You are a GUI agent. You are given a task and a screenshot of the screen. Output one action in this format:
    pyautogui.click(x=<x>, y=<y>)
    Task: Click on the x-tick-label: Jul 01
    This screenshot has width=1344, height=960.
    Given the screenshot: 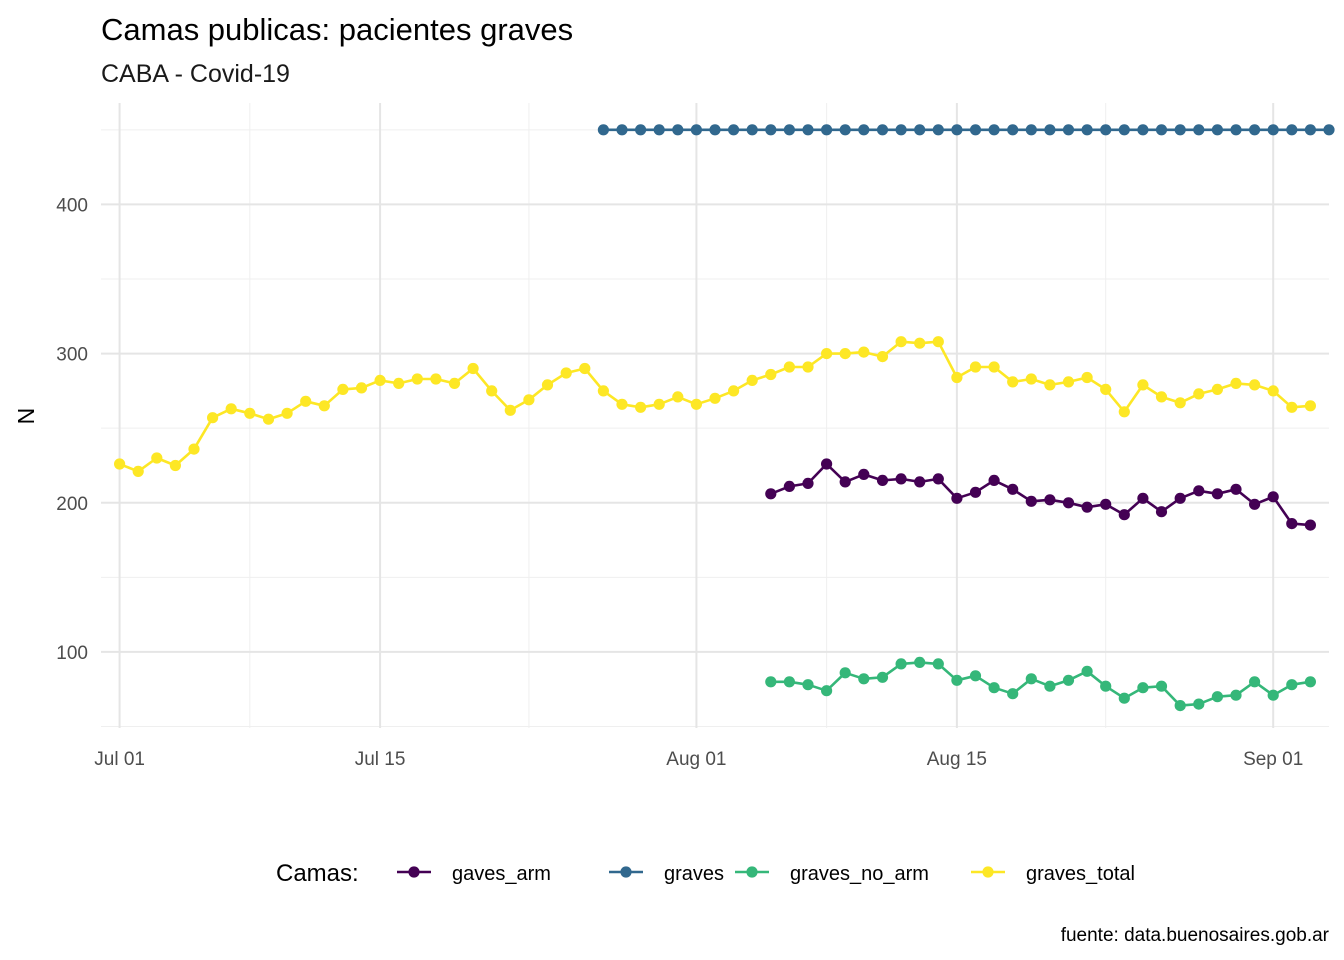 What is the action you would take?
    pyautogui.click(x=119, y=759)
    